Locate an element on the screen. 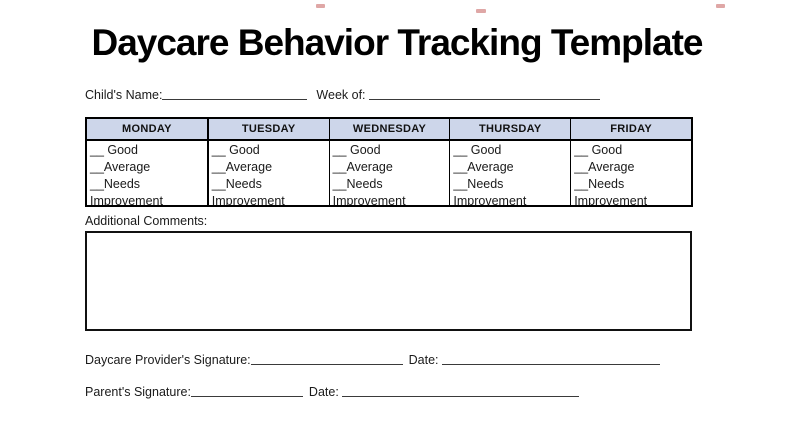 Image resolution: width=794 pixels, height=446 pixels. day-column: MONDAY __ Good __Average __Needs Improvement is located at coordinates (148, 162).